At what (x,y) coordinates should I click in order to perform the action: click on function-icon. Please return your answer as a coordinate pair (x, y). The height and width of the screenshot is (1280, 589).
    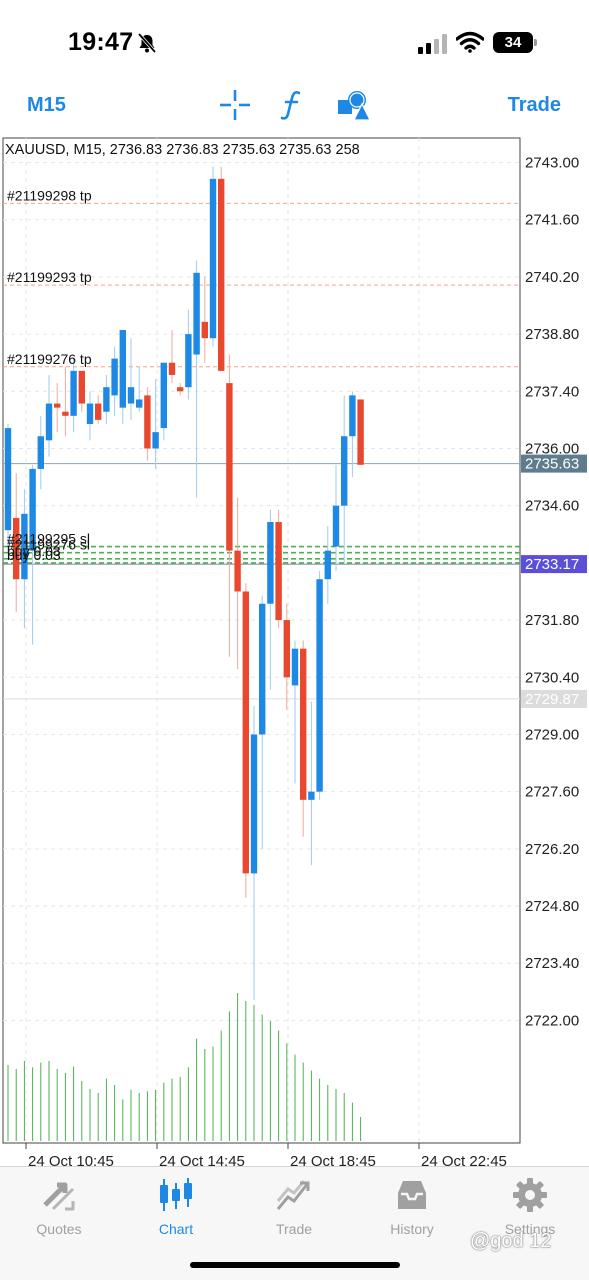
    Looking at the image, I should click on (293, 105).